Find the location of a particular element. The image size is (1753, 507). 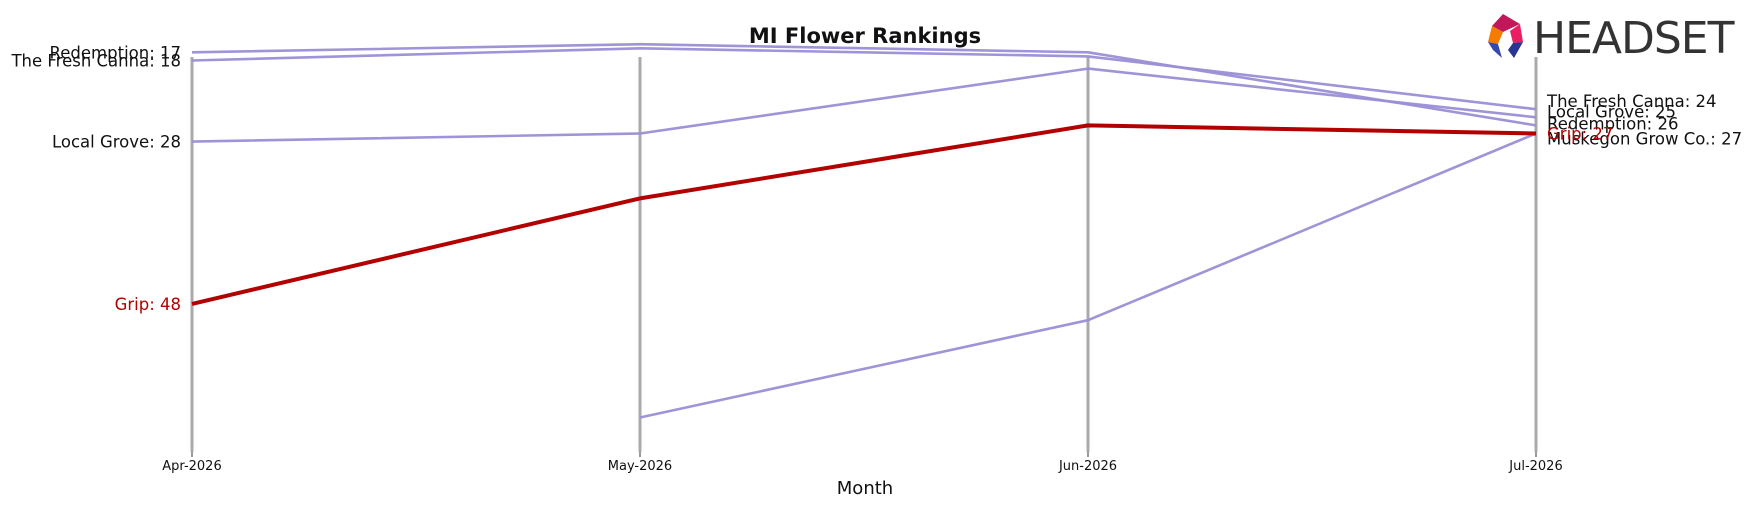

series-line-redemption is located at coordinates (864, 84).